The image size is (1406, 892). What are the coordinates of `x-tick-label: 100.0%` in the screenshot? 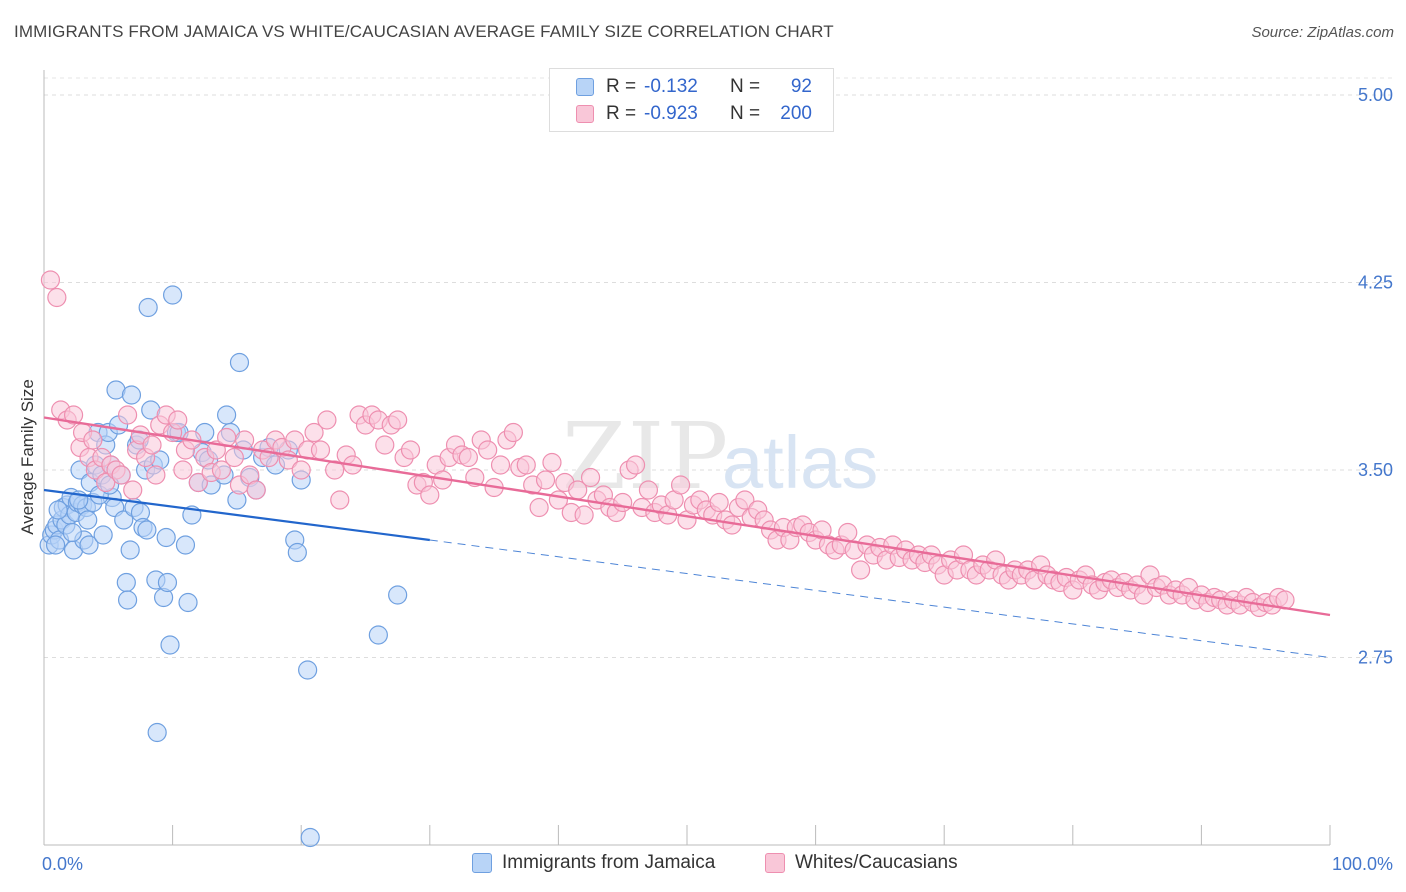 It's located at (1362, 864).